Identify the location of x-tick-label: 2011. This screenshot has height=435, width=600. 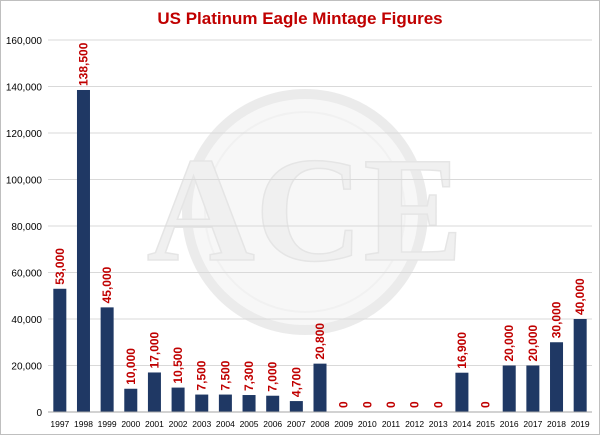
(391, 424).